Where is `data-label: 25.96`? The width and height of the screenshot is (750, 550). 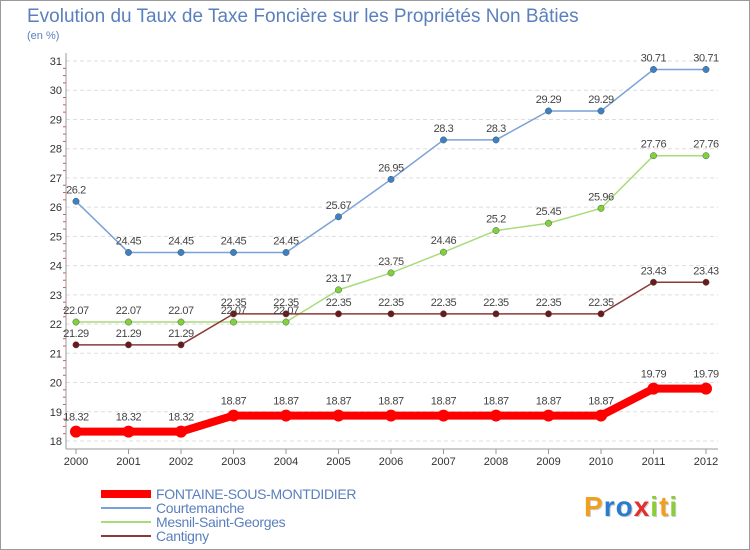
data-label: 25.96 is located at coordinates (601, 197).